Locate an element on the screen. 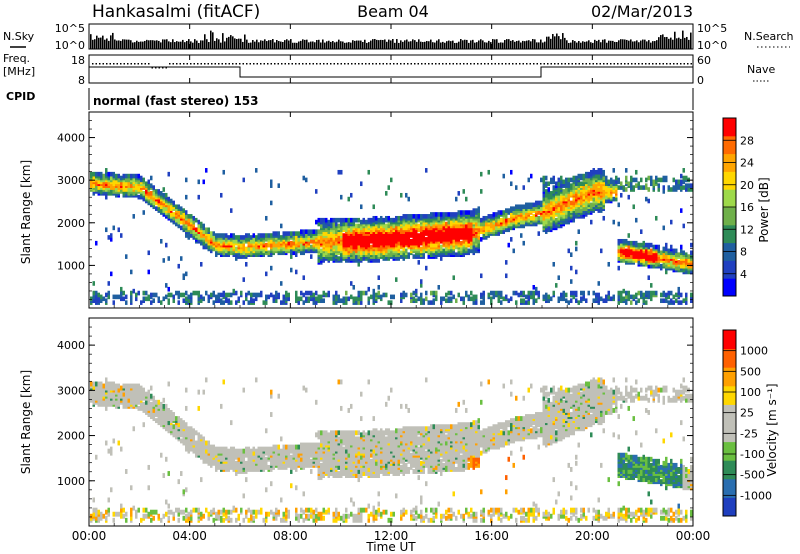 The height and width of the screenshot is (554, 800). nsky-bars is located at coordinates (391, 39).